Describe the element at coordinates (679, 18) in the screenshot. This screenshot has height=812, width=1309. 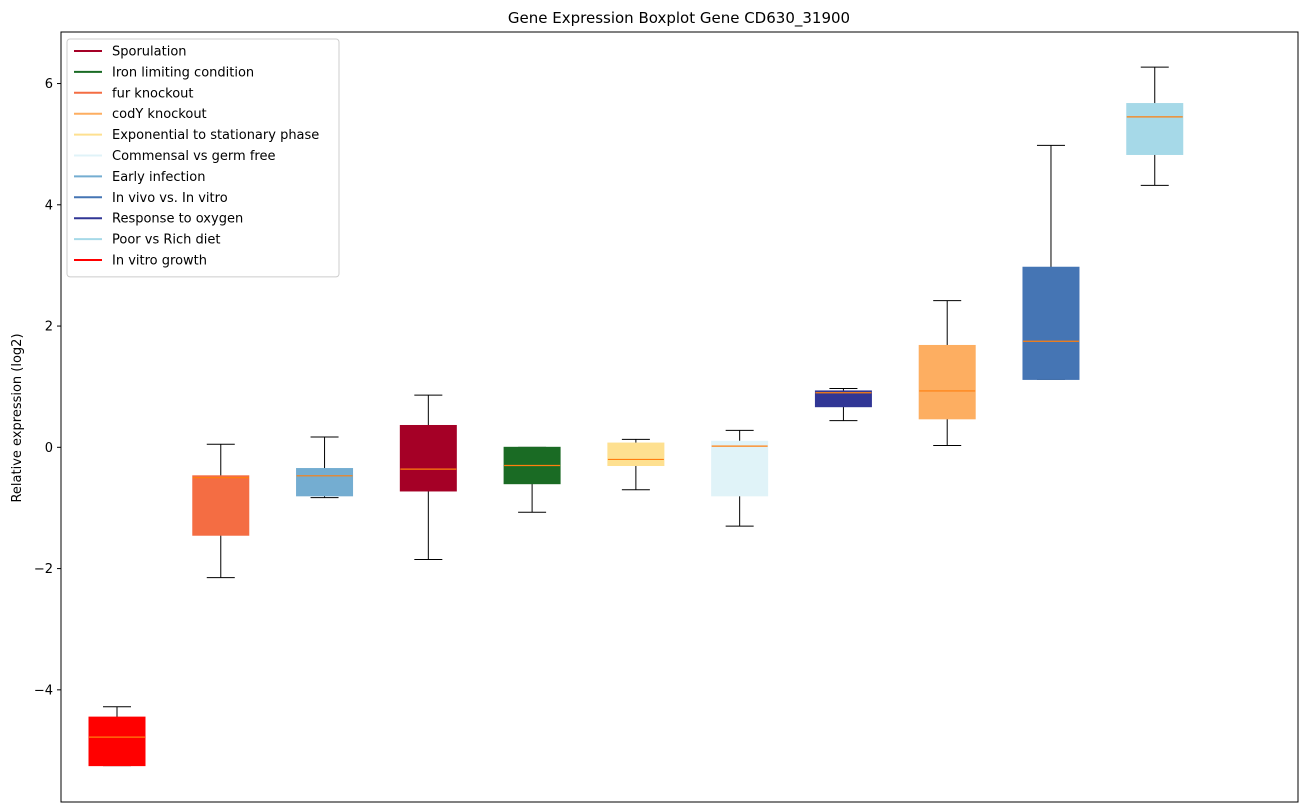
I see `chart-title: Gene Expression Boxplot Gene CD630_31900` at that location.